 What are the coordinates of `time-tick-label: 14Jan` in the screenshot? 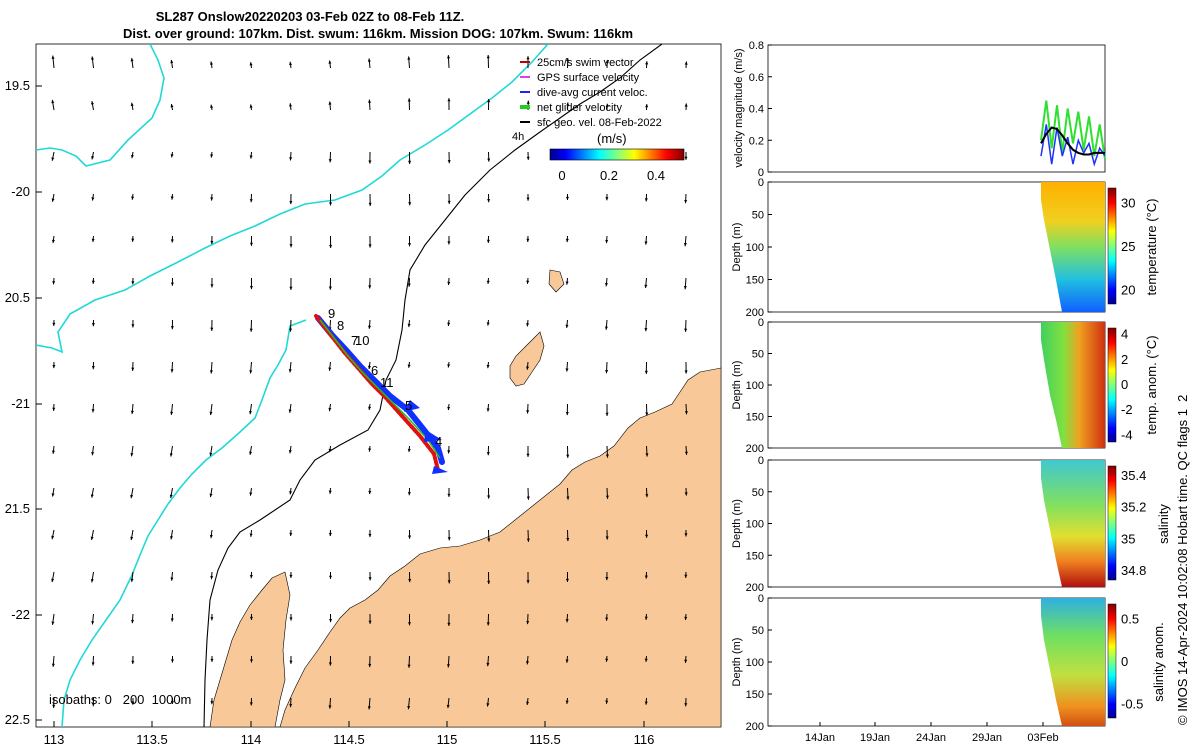 It's located at (820, 738).